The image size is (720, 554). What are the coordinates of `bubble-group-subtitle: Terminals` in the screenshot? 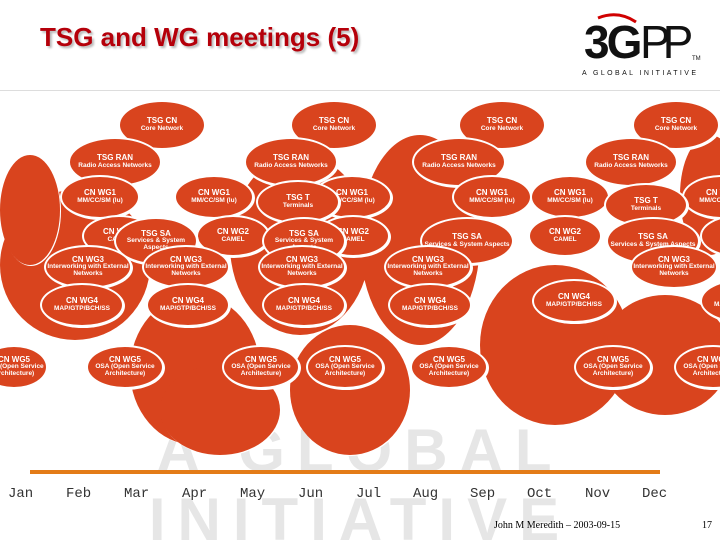 It's located at (646, 208).